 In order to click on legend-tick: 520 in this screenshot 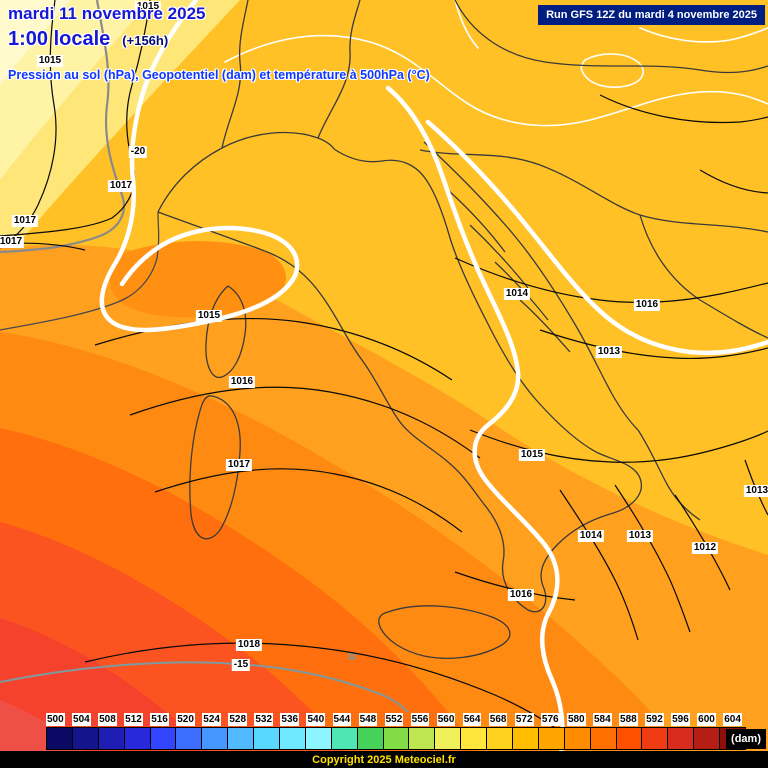, I will do `click(185, 719)`.